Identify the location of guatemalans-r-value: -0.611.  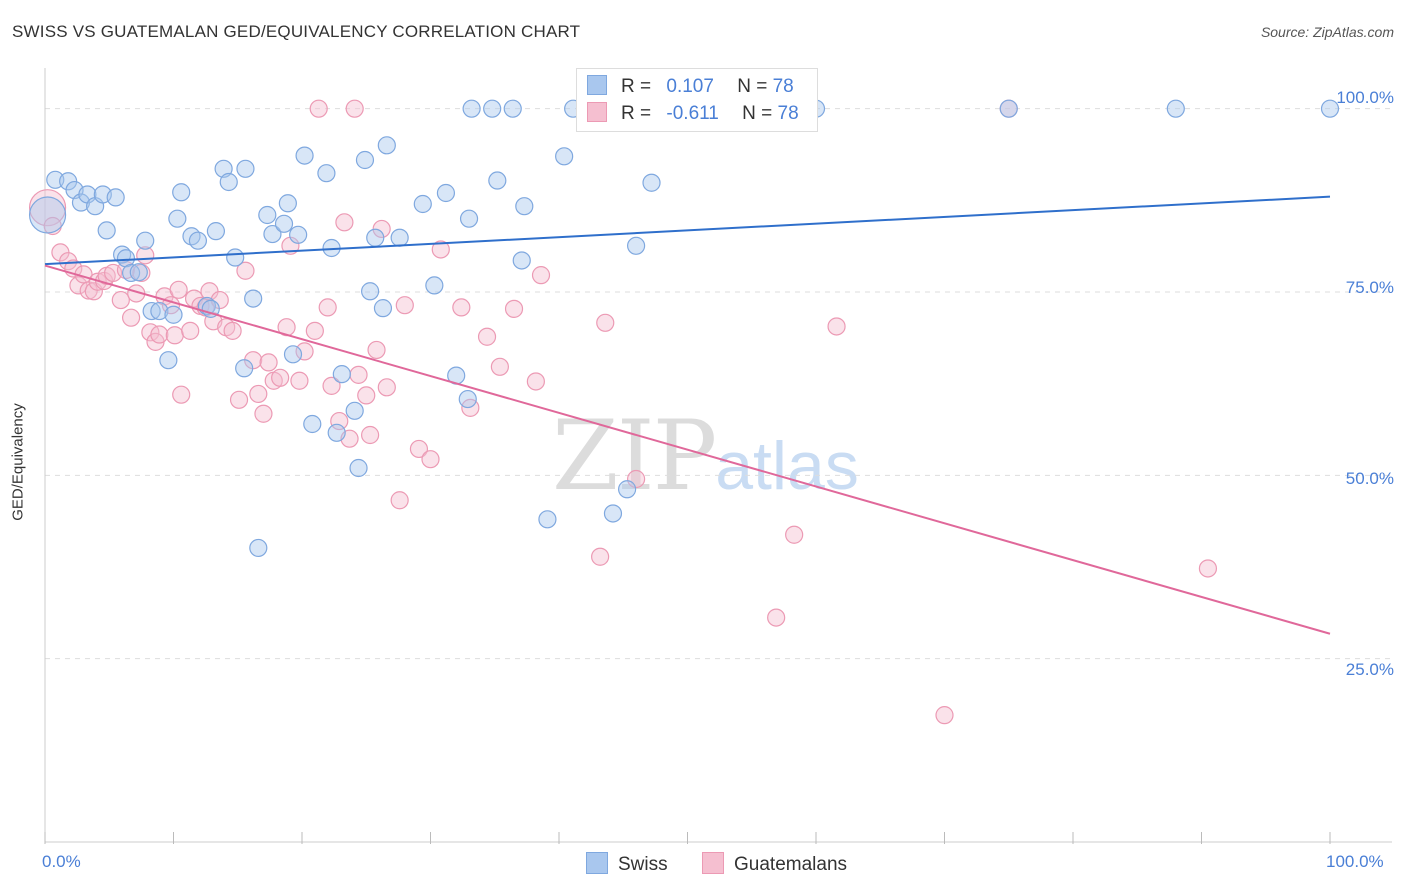
(692, 113).